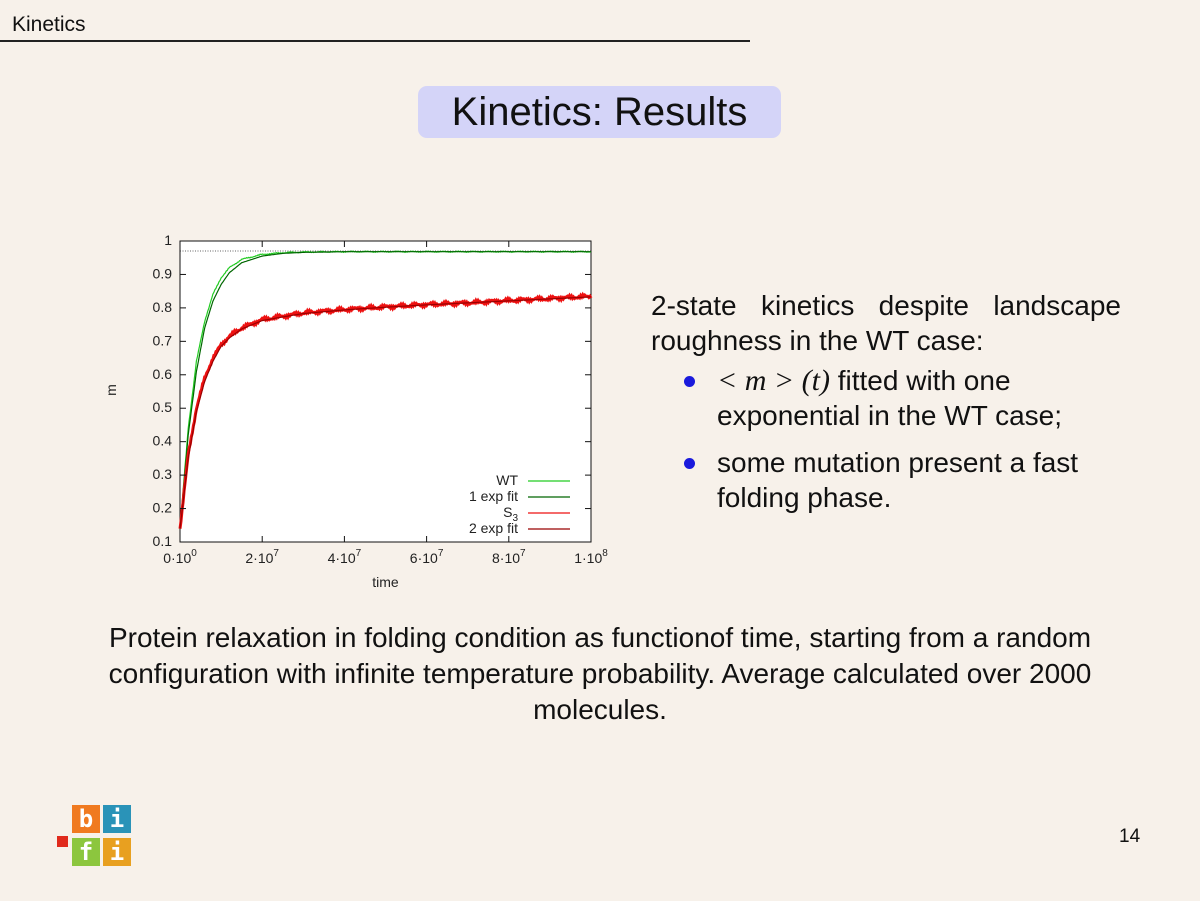 This screenshot has height=901, width=1200. I want to click on x-tick-label: 1·10⁸, so click(591, 557).